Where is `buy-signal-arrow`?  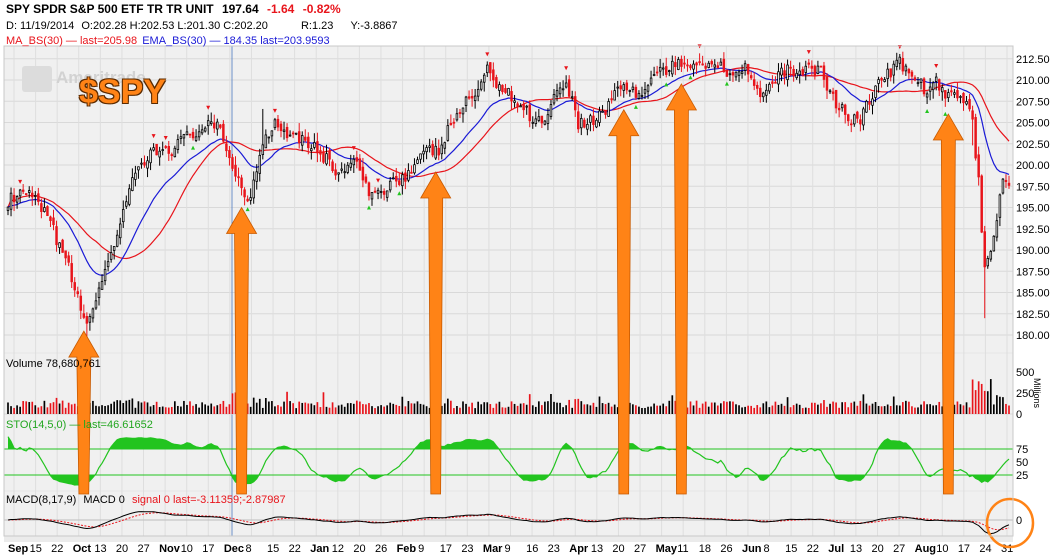
buy-signal-arrow is located at coordinates (436, 333).